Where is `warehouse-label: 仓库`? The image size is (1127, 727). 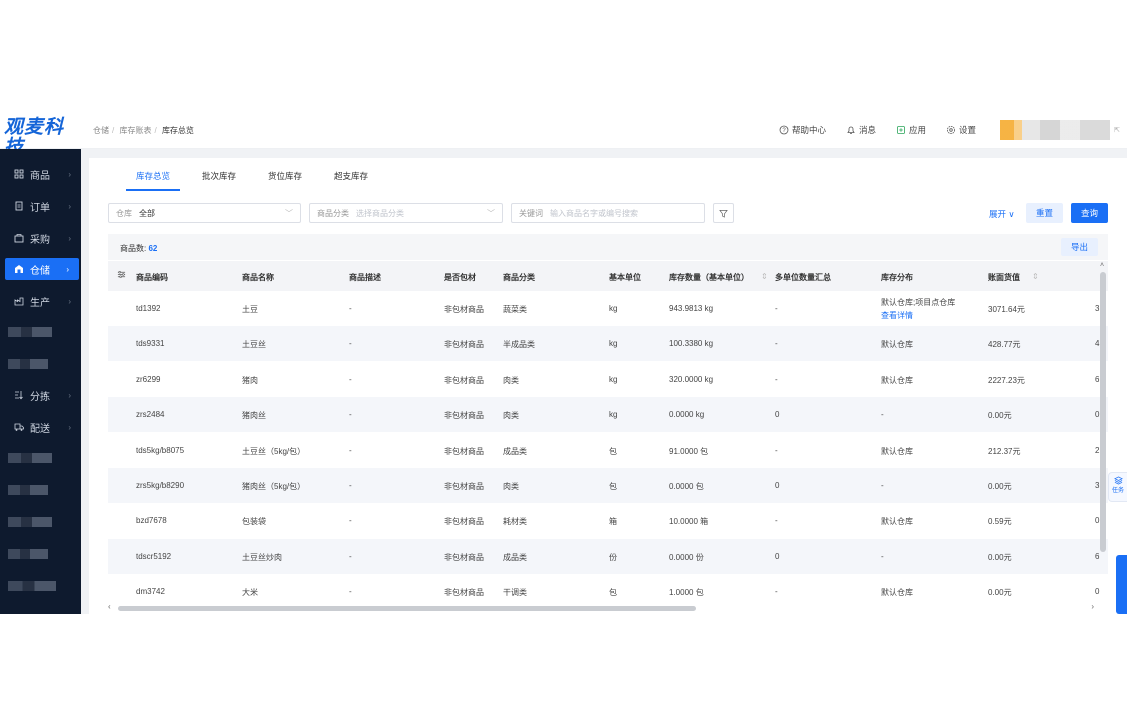
warehouse-label: 仓库 is located at coordinates (124, 213).